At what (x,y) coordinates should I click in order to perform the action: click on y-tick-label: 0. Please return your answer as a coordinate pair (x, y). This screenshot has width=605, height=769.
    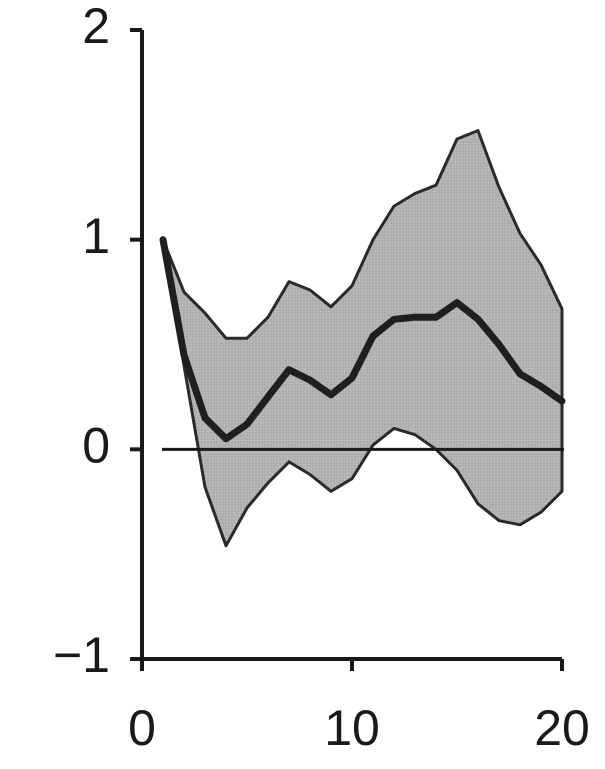
    Looking at the image, I should click on (96, 446).